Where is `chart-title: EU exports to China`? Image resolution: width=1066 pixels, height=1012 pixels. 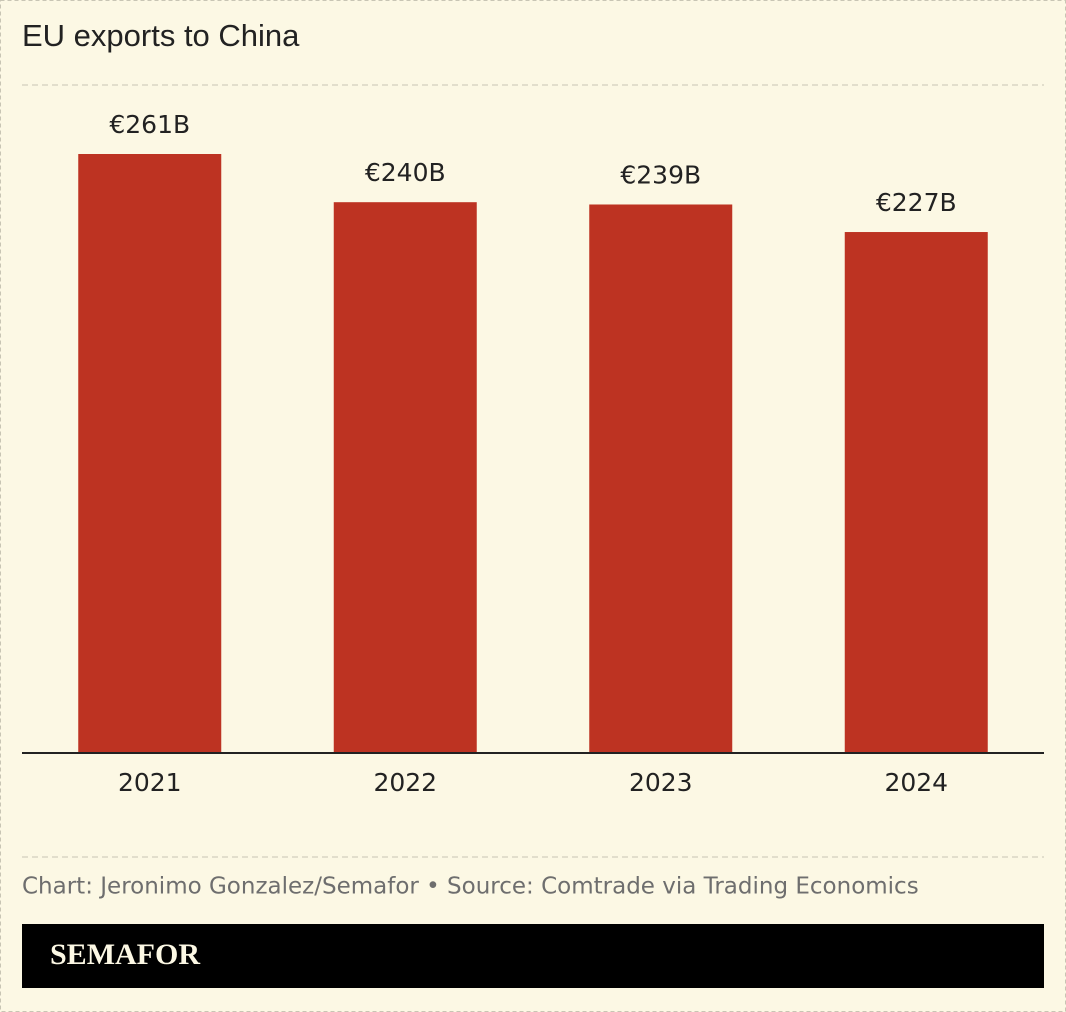
chart-title: EU exports to China is located at coordinates (161, 35).